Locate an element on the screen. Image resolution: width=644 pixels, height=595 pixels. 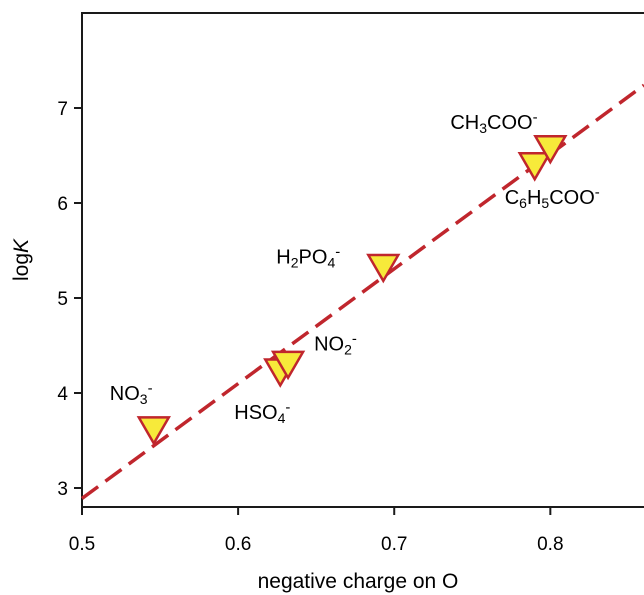
point-label-part: PO is located at coordinates (313, 258).